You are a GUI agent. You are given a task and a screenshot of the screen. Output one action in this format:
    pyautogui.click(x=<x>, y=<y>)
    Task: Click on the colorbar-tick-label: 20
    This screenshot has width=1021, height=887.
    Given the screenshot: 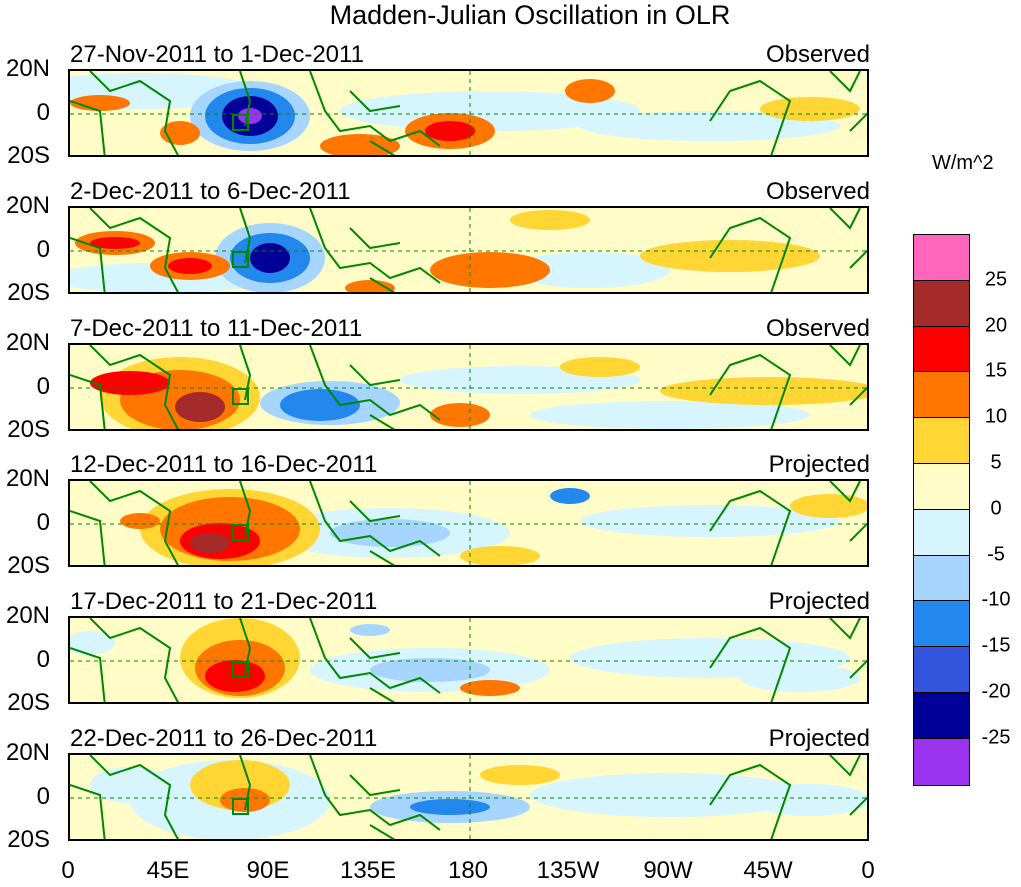 What is the action you would take?
    pyautogui.click(x=996, y=325)
    